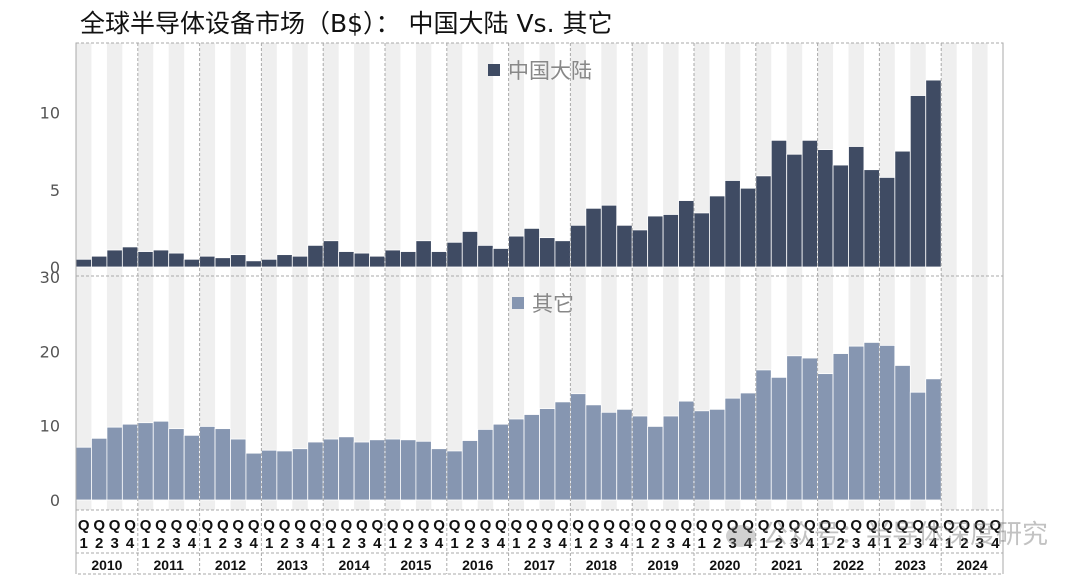 The height and width of the screenshot is (575, 1080). What do you see at coordinates (663, 565) in the screenshot?
I see `year-label: 2019` at bounding box center [663, 565].